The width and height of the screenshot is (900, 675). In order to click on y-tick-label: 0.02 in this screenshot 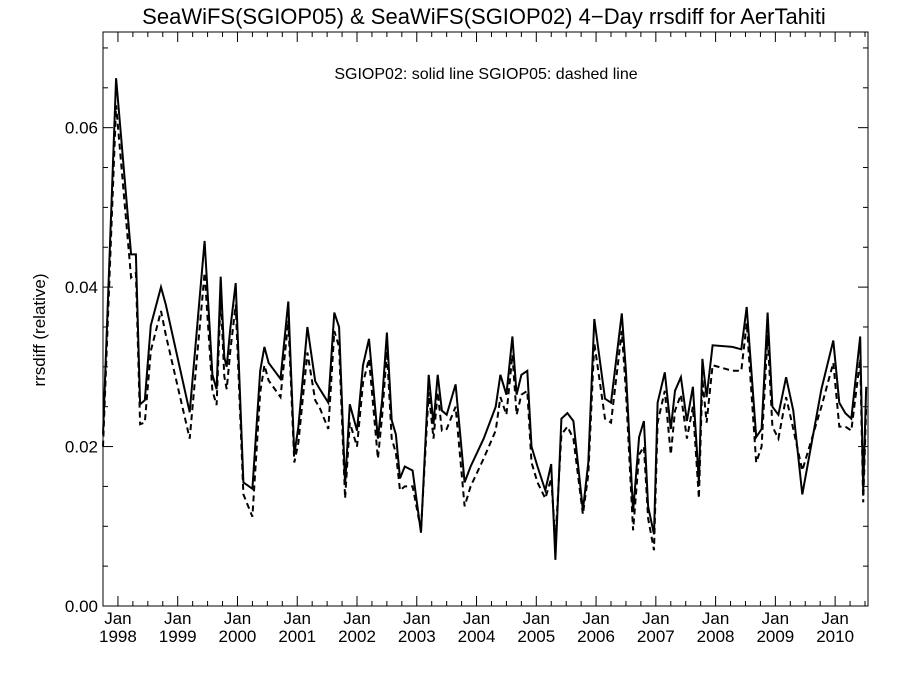, I will do `click(81, 447)`.